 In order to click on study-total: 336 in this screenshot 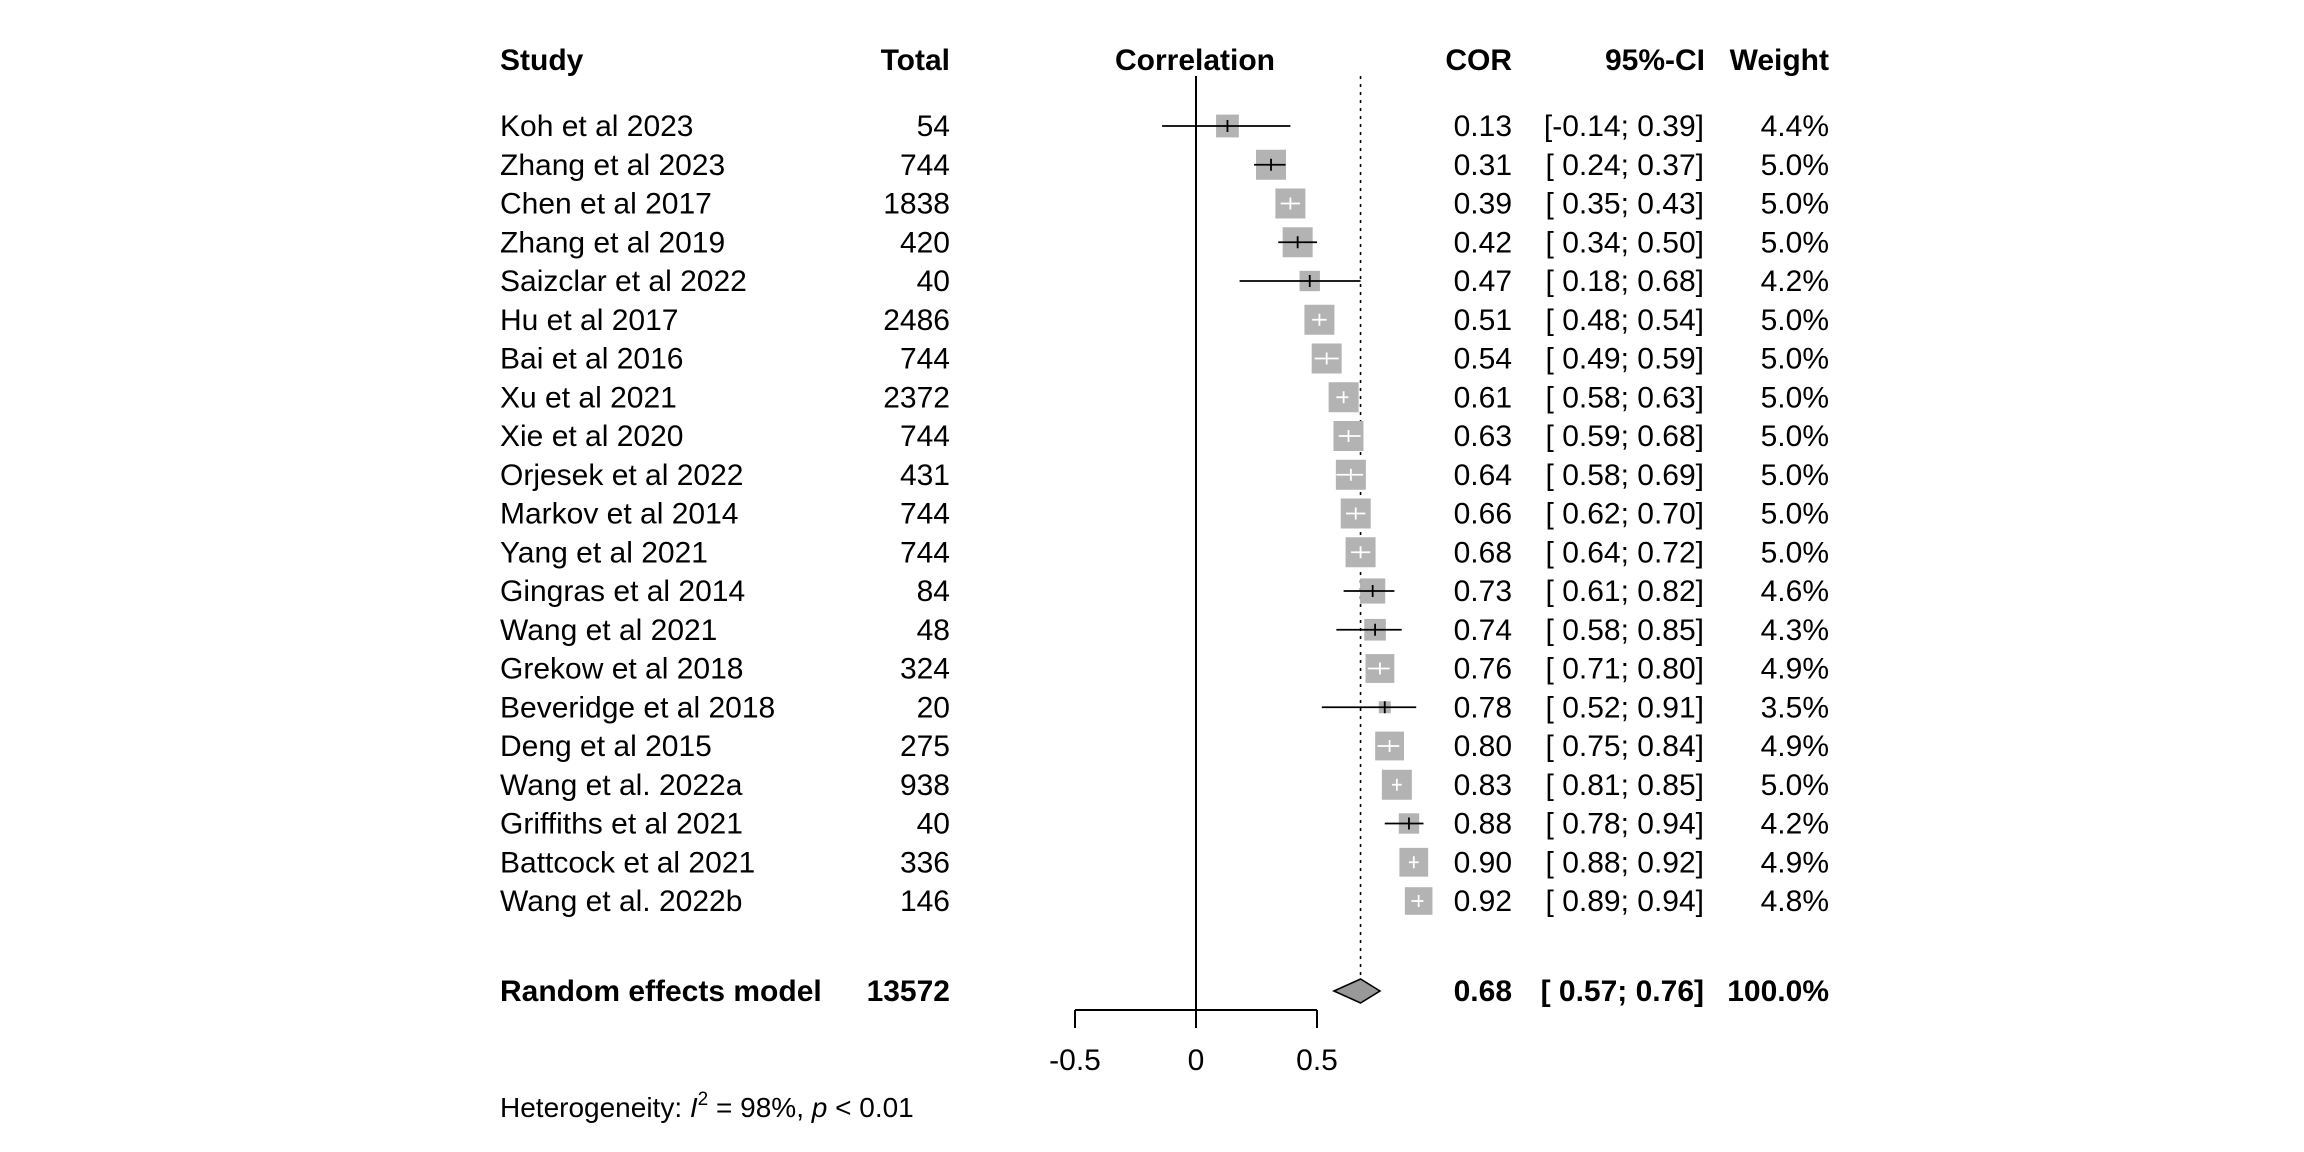, I will do `click(925, 862)`.